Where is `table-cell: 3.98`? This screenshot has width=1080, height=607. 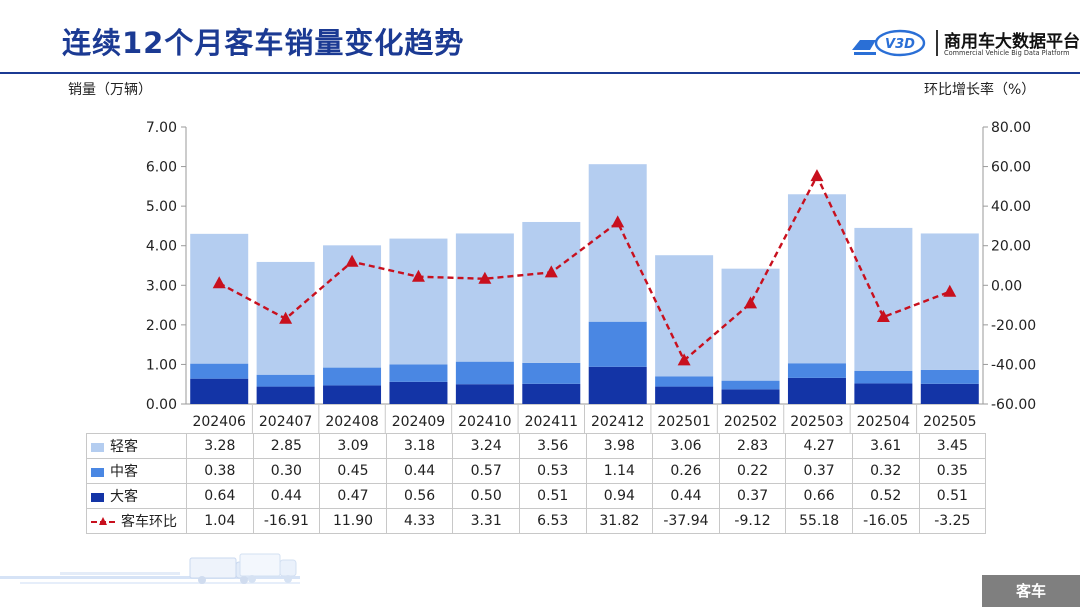
table-cell: 3.98 is located at coordinates (619, 446).